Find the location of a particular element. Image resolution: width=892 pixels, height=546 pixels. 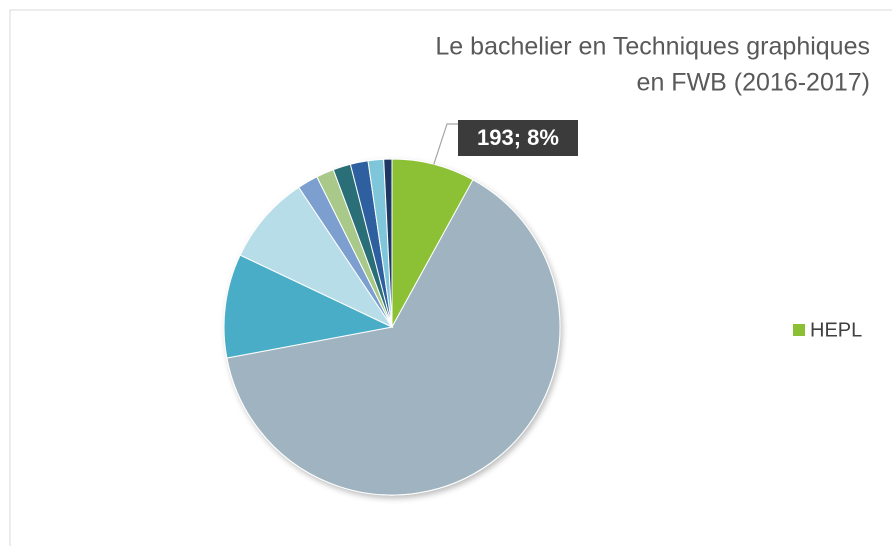

chart-title: Le bachelier en Techniques graphiques is located at coordinates (652, 47).